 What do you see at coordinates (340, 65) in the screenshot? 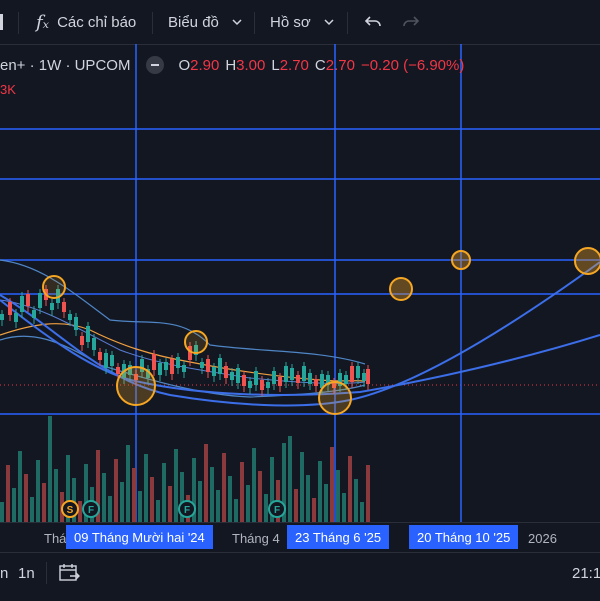
I see `close-value: 2.70` at bounding box center [340, 65].